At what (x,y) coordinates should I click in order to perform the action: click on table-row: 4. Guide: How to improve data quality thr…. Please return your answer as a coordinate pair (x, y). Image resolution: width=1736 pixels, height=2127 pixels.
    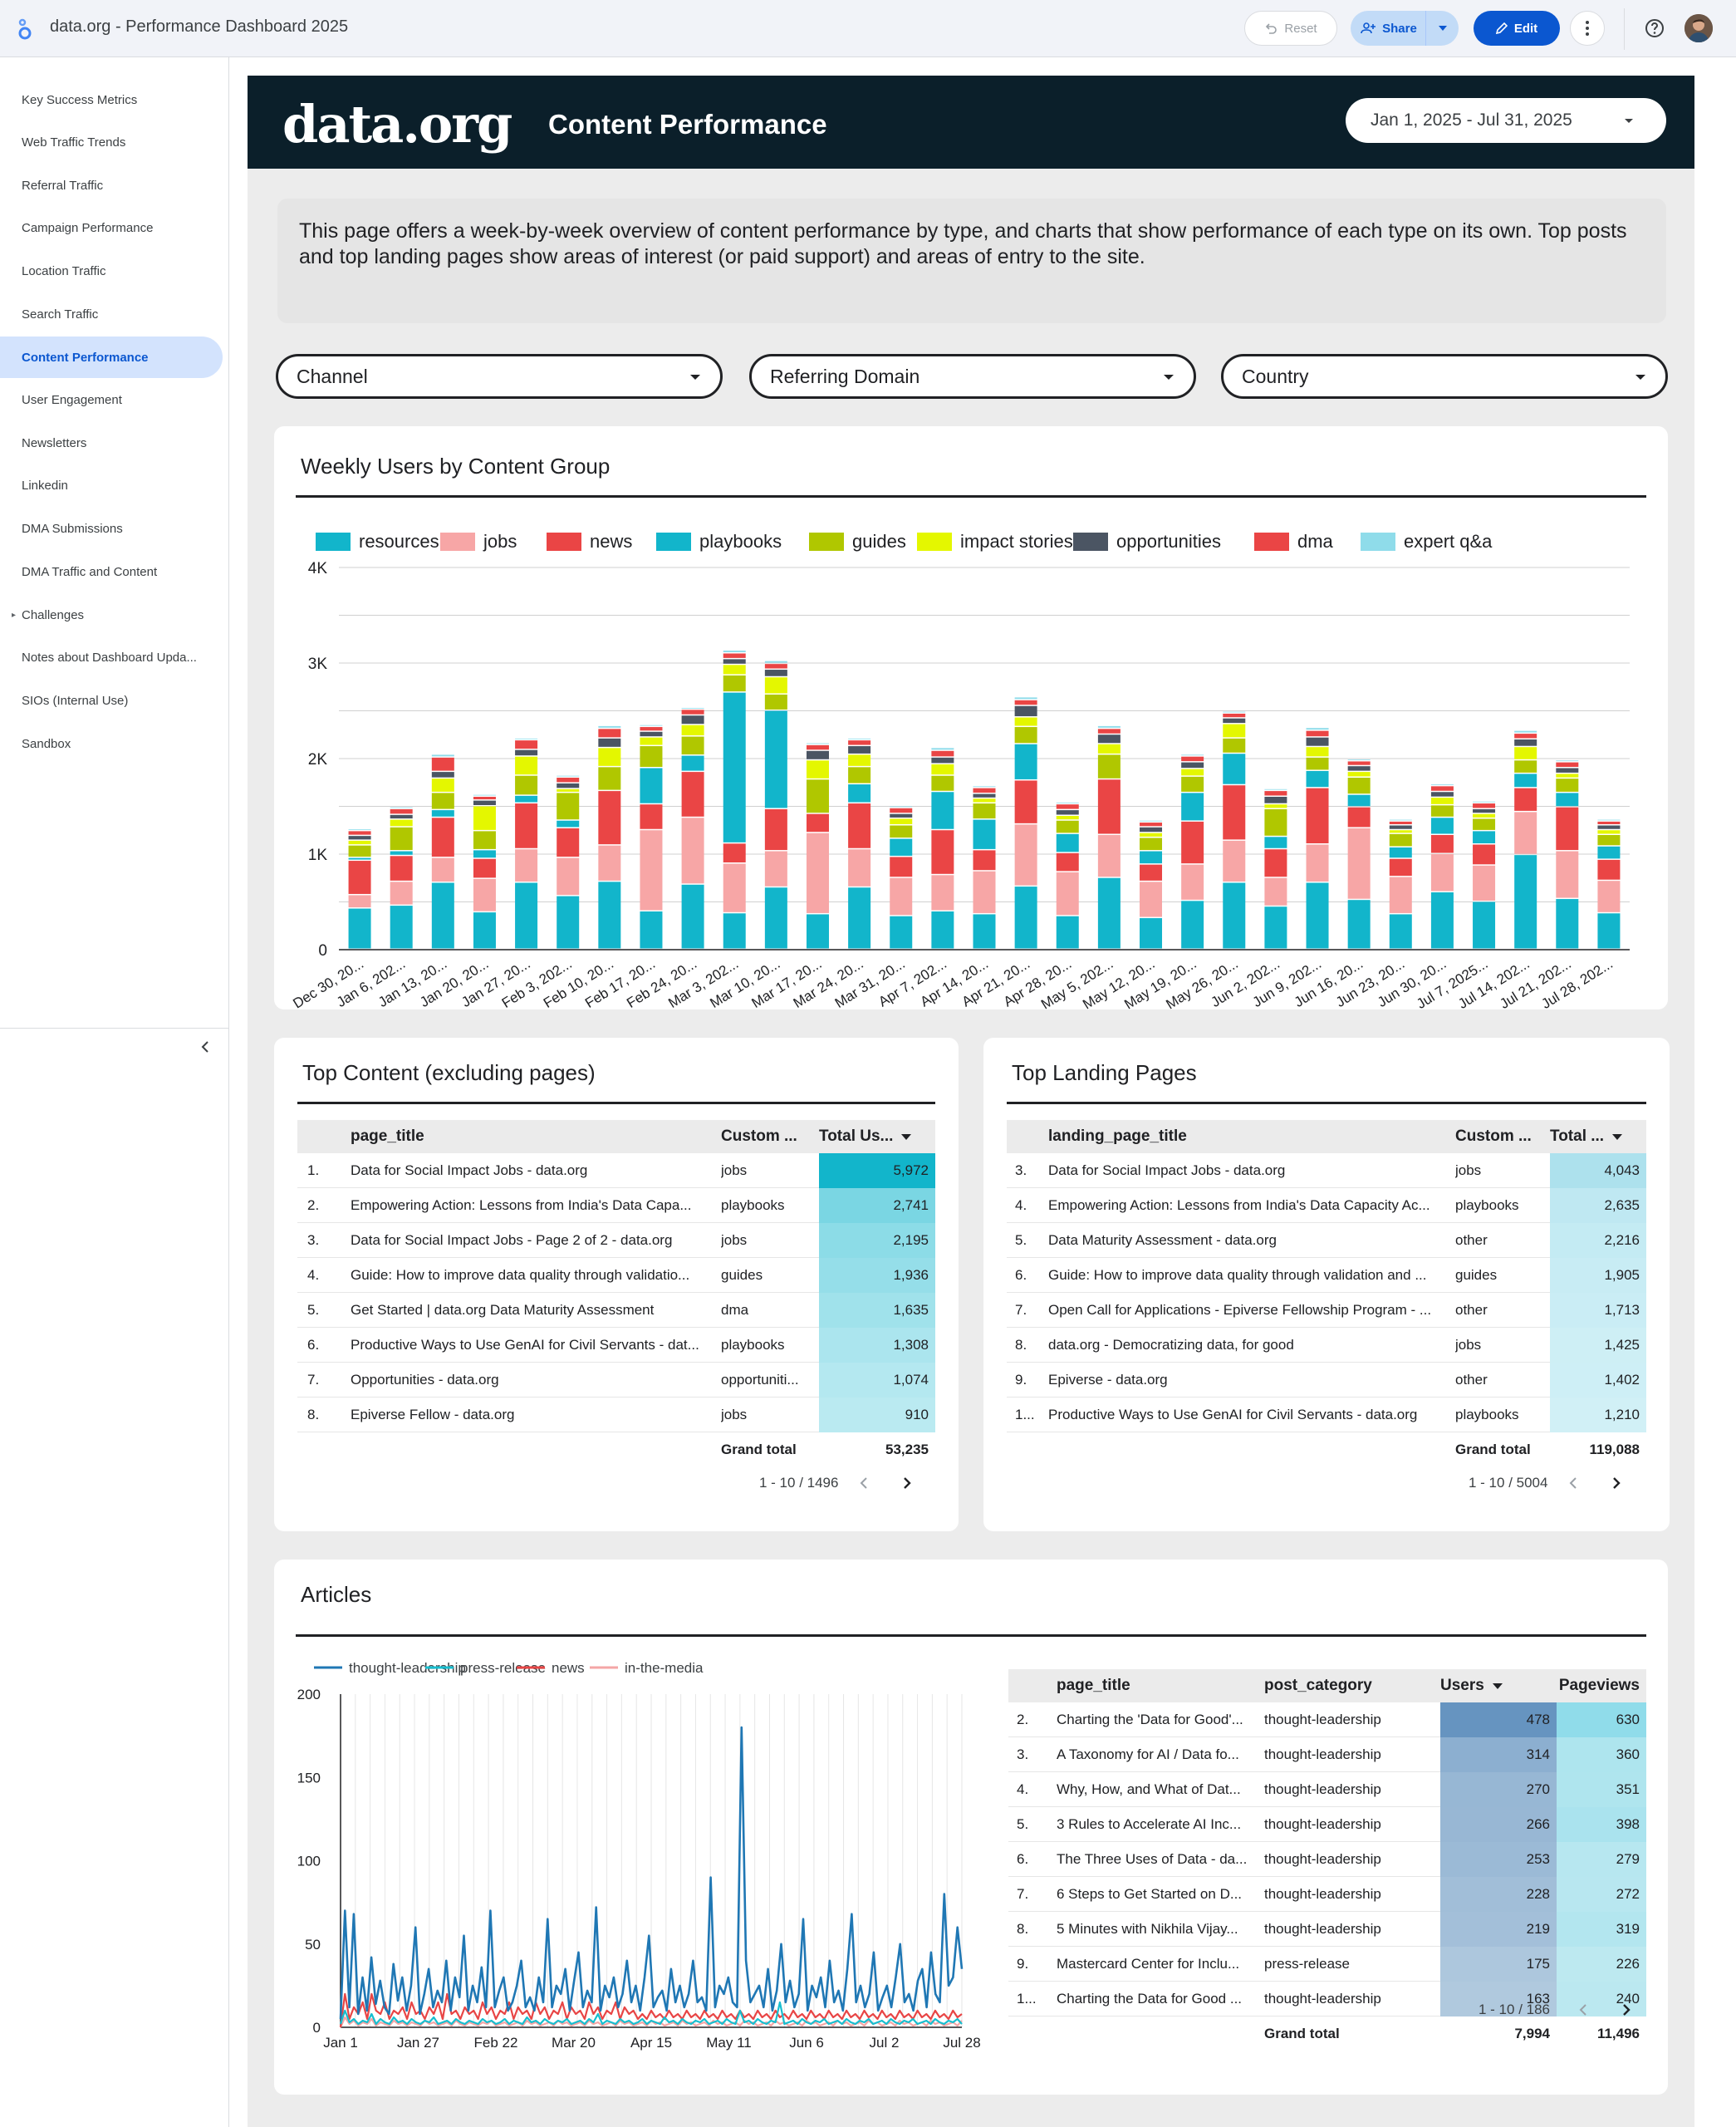
    Looking at the image, I should click on (616, 1275).